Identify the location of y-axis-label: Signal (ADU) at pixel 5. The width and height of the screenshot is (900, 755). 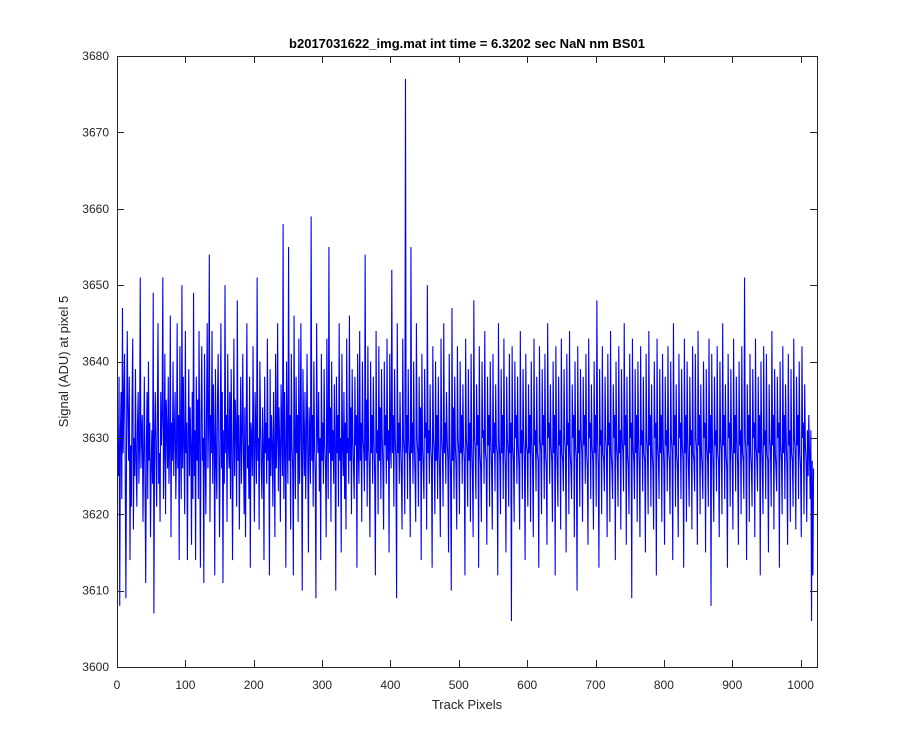
(63, 362).